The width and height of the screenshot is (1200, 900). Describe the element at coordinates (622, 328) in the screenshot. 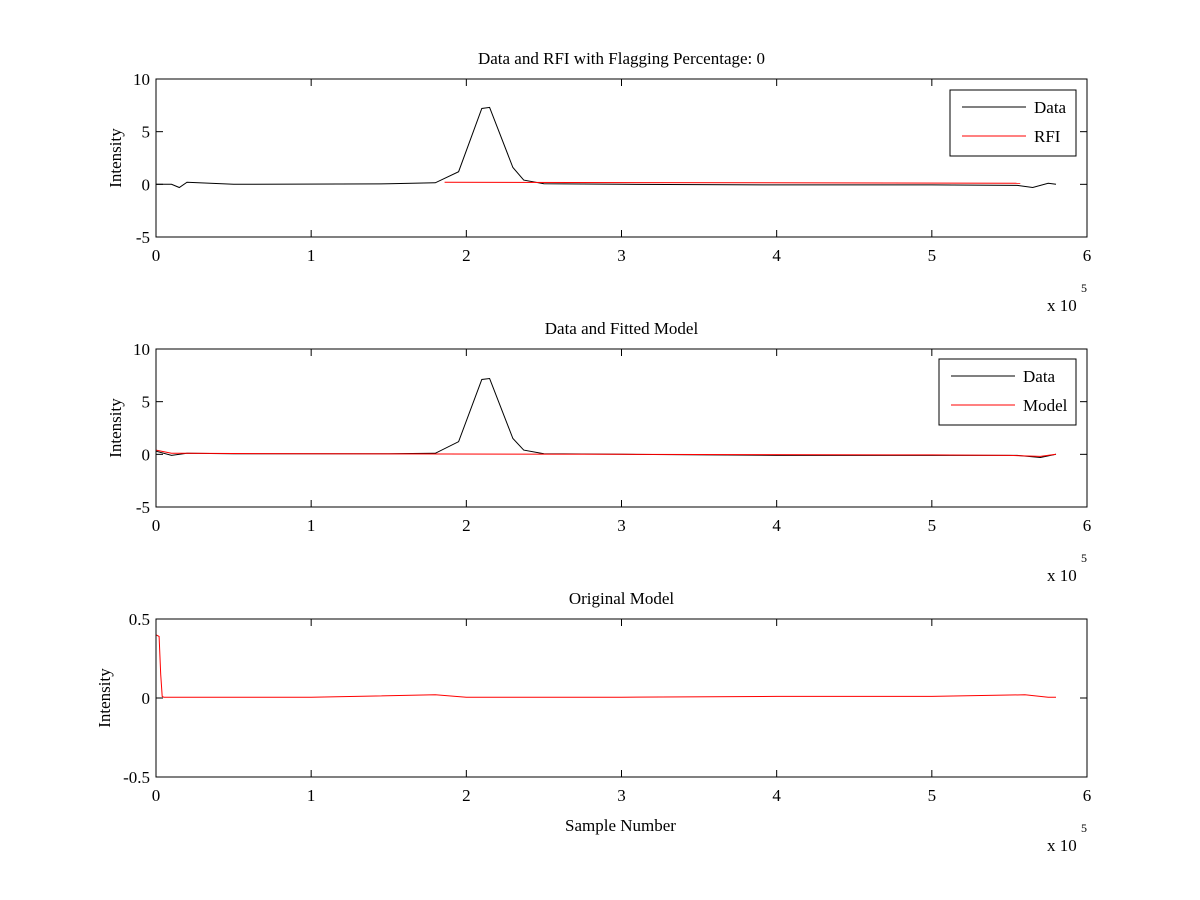

I see `chart-title: Data and Fitted Model` at that location.